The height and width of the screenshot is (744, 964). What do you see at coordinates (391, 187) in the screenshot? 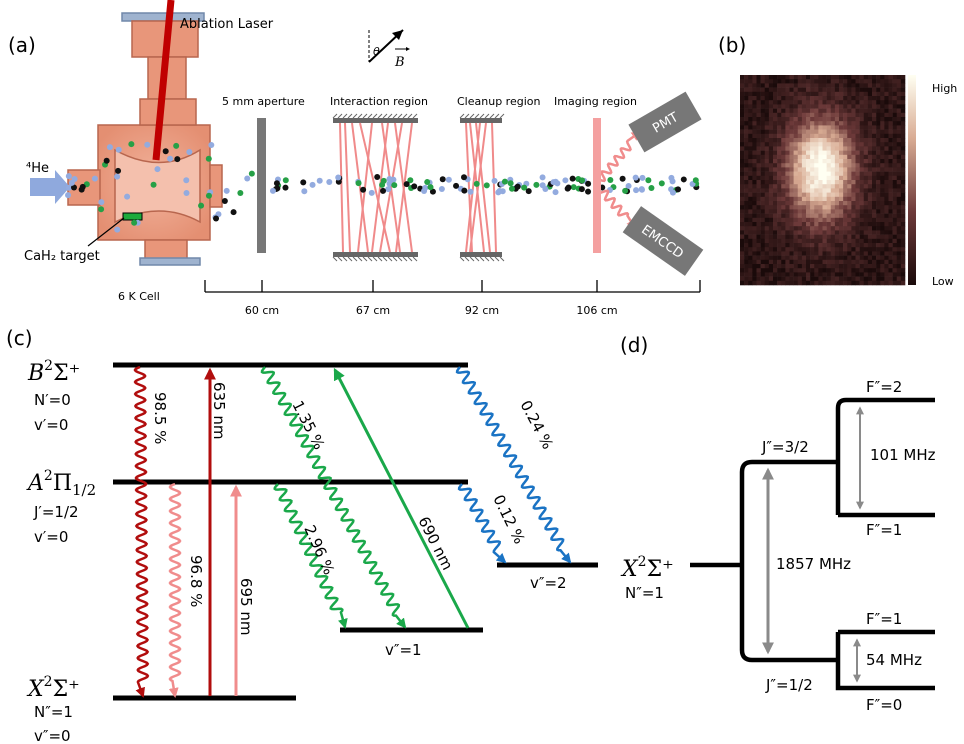
I see `laser-pass` at bounding box center [391, 187].